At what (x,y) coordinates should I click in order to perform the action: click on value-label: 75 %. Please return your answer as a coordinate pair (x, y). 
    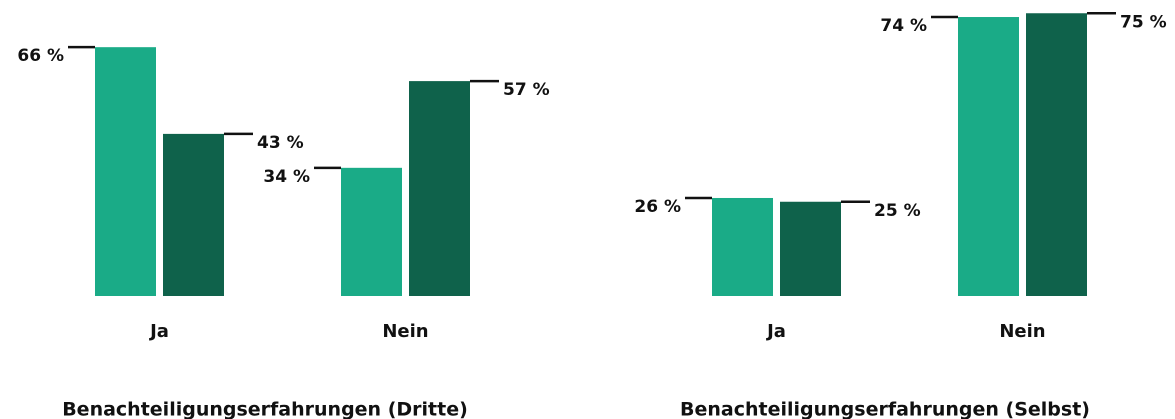
    Looking at the image, I should click on (1143, 22).